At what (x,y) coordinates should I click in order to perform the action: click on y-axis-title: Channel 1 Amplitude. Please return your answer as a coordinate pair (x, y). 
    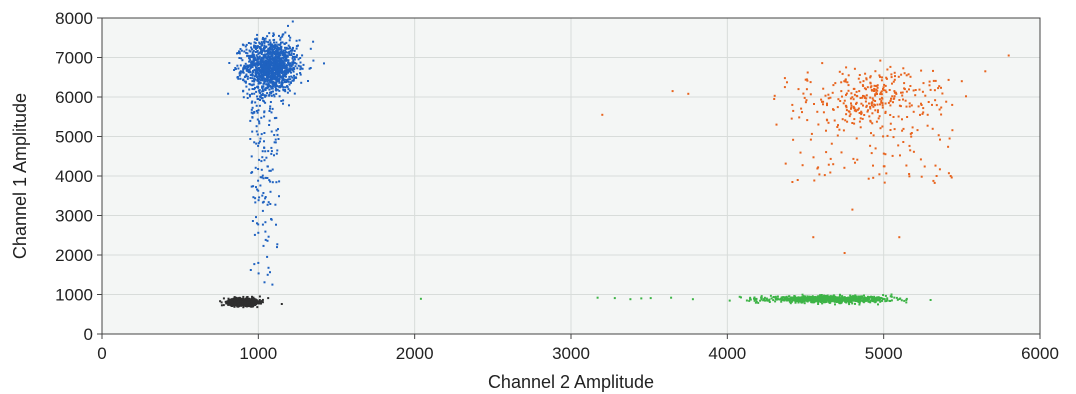
    Looking at the image, I should click on (20, 176).